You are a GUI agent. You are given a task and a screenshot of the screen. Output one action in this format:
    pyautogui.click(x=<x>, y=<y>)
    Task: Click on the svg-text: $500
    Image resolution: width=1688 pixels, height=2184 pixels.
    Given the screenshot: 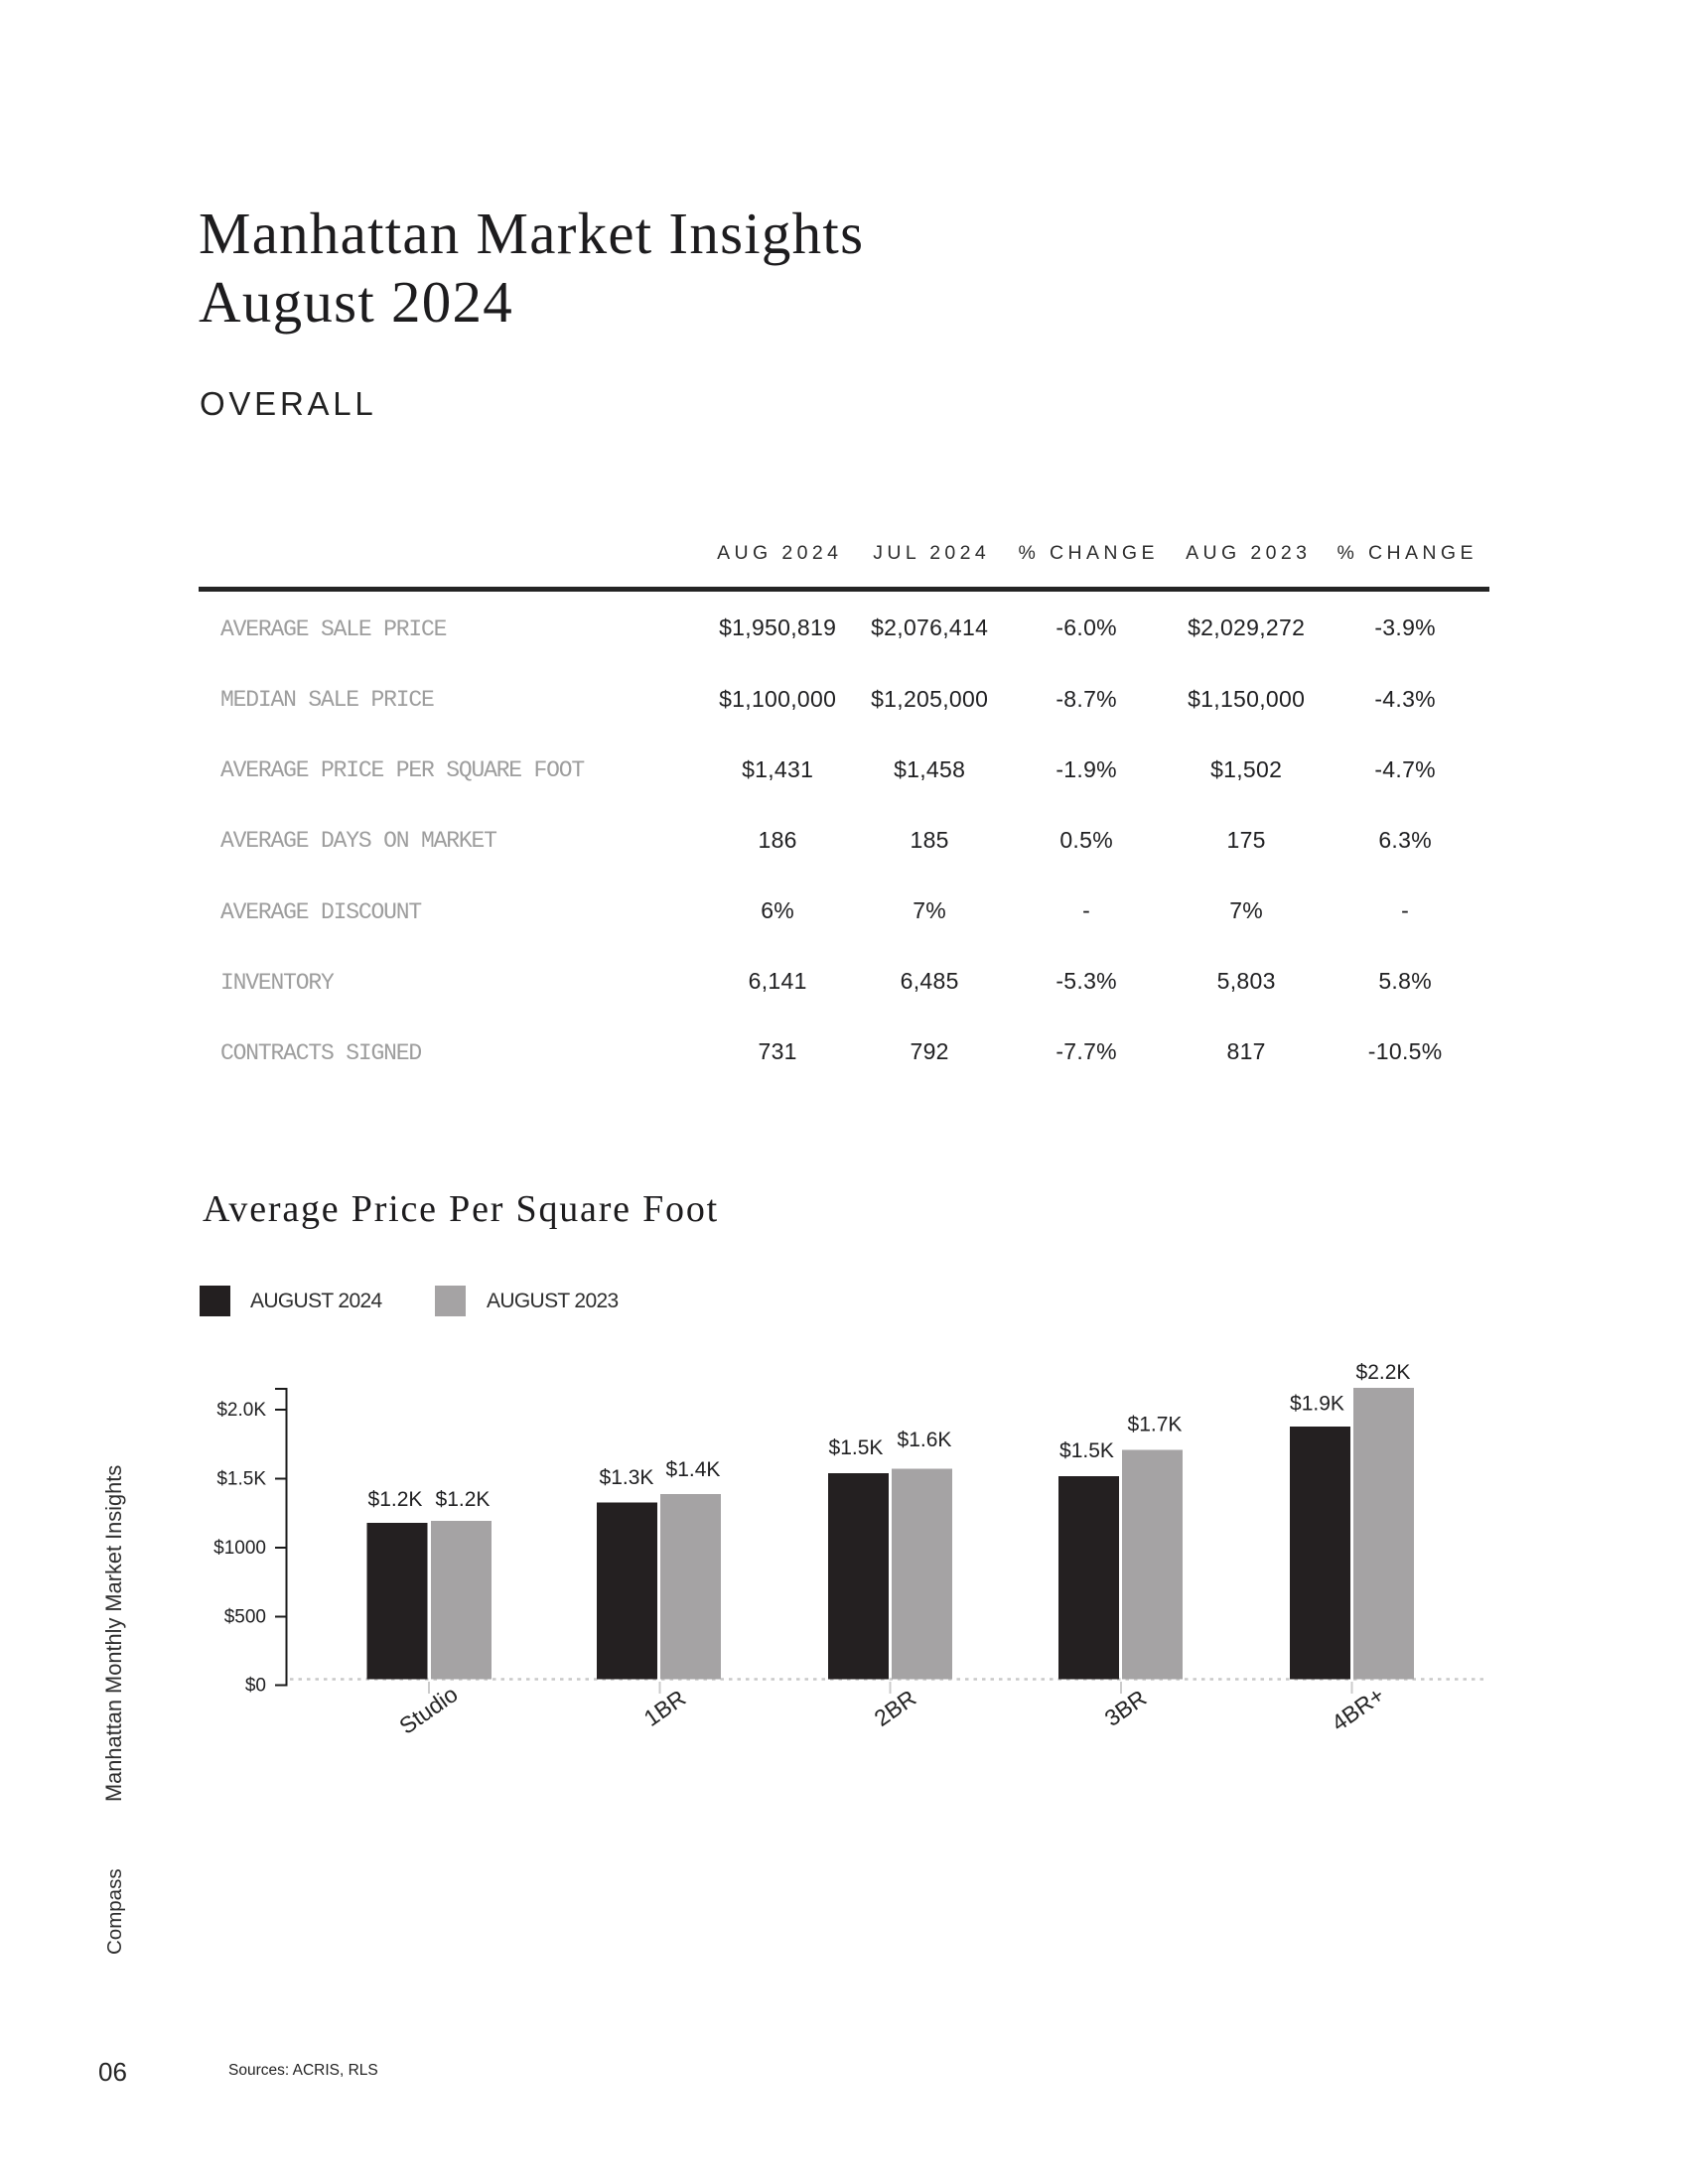 What is the action you would take?
    pyautogui.click(x=245, y=1617)
    